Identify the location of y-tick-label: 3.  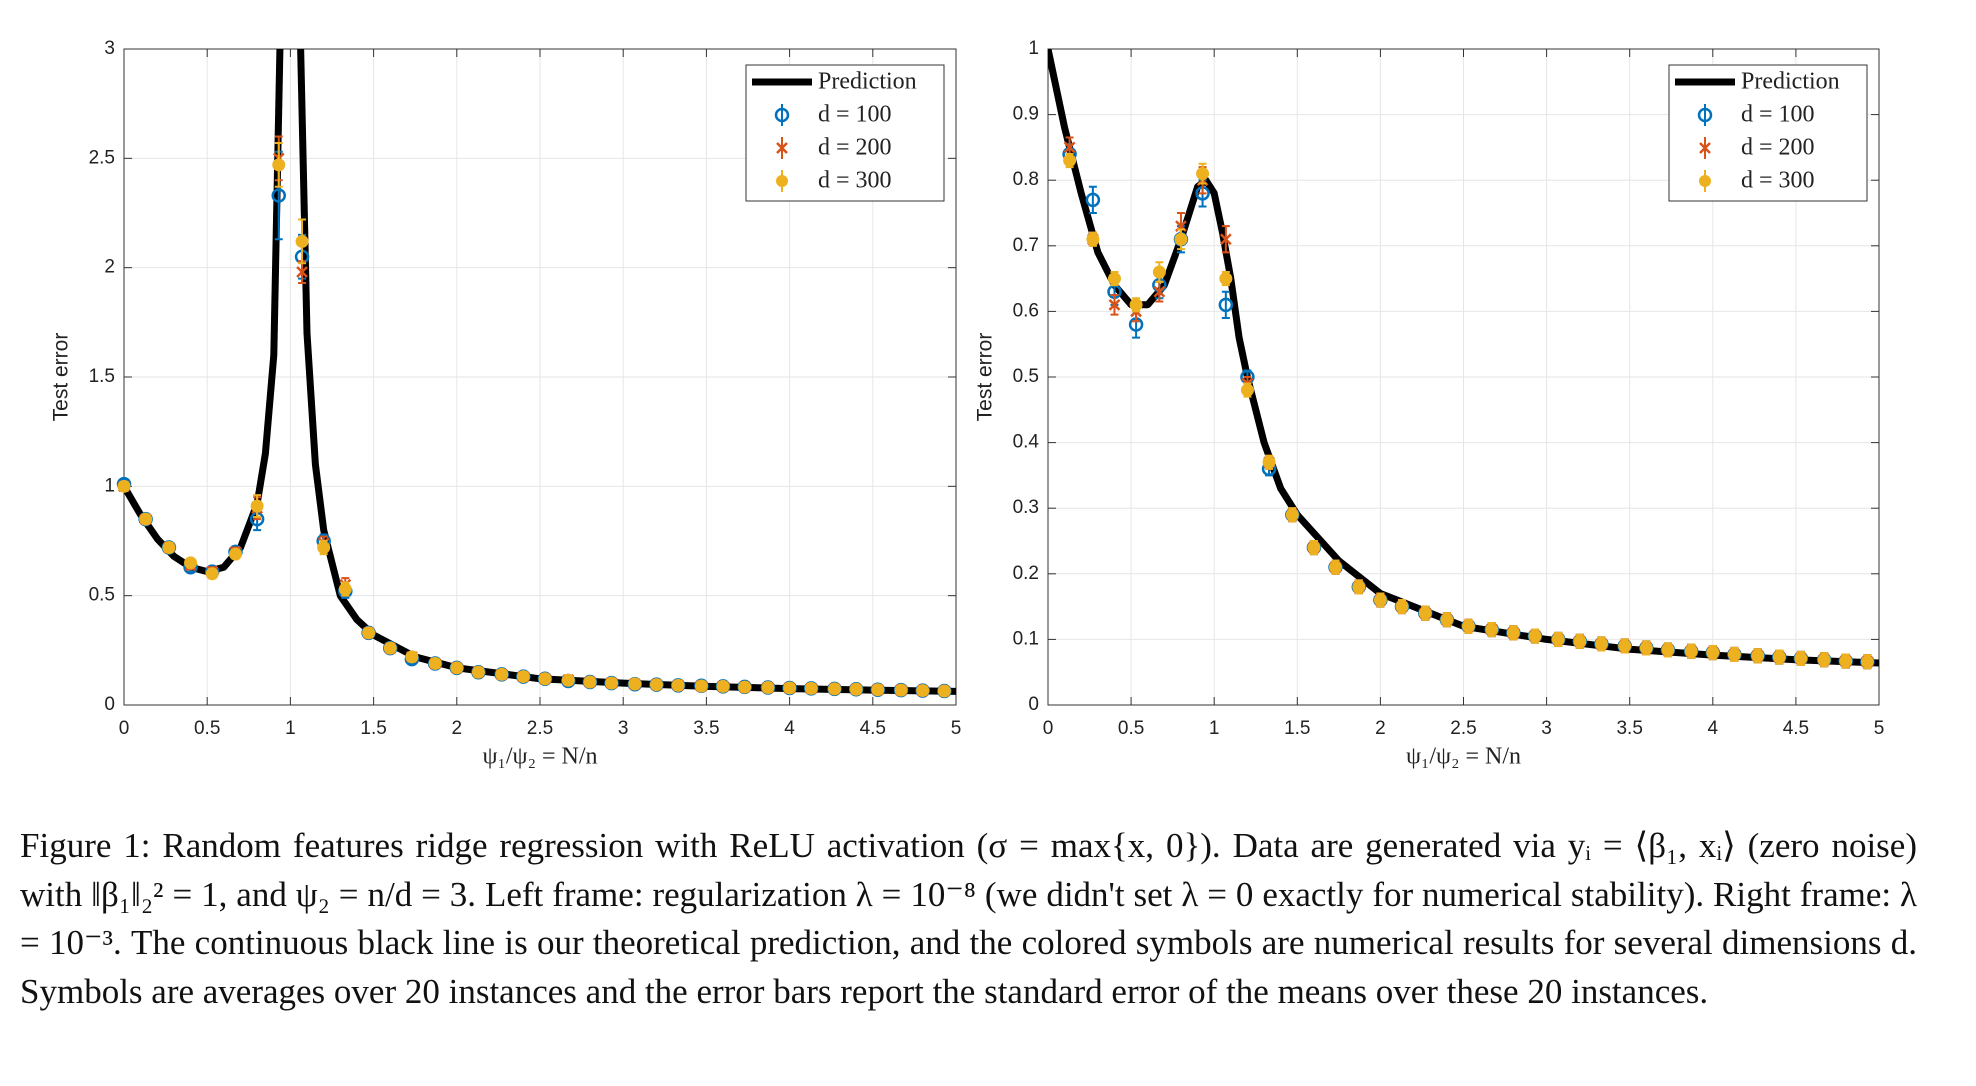
(109, 48).